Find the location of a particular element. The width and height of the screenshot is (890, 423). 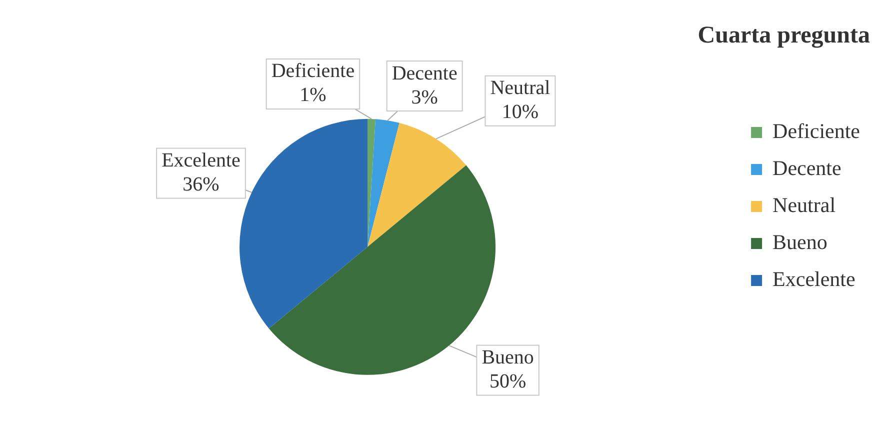

legend-label: Deficiente is located at coordinates (816, 131).